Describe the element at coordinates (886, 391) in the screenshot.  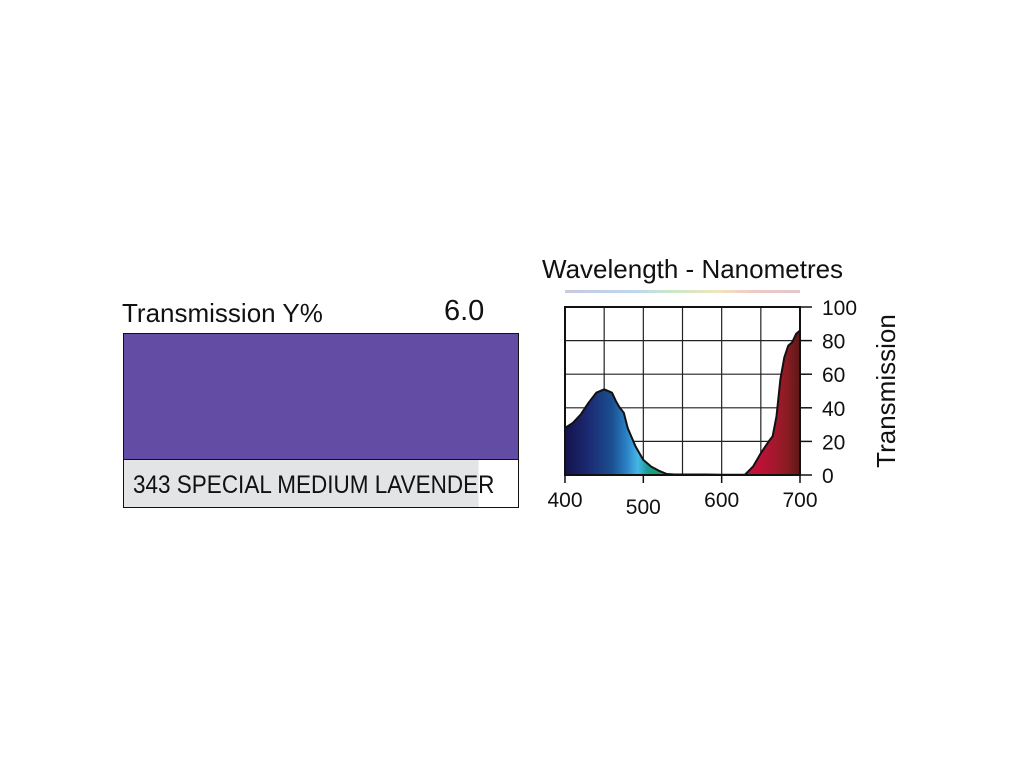
I see `y-axis-label: Transmission` at that location.